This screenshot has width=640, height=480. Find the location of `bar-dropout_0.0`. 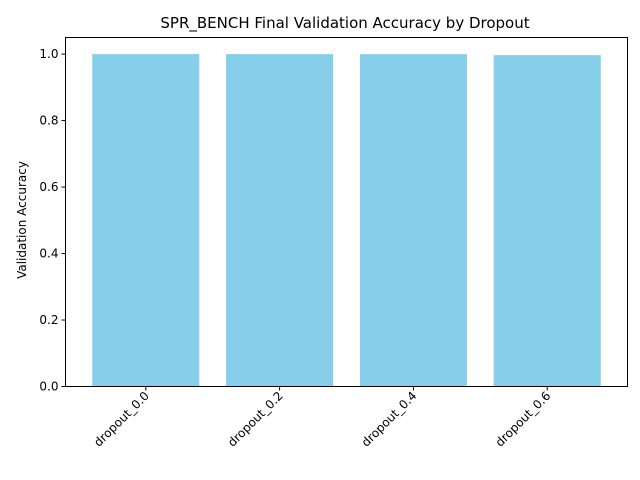

bar-dropout_0.0 is located at coordinates (146, 220).